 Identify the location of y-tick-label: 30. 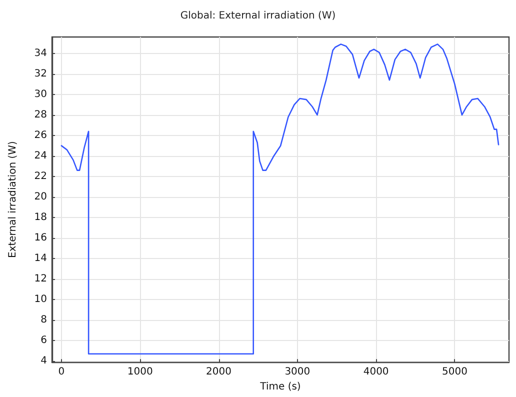
(40, 94).